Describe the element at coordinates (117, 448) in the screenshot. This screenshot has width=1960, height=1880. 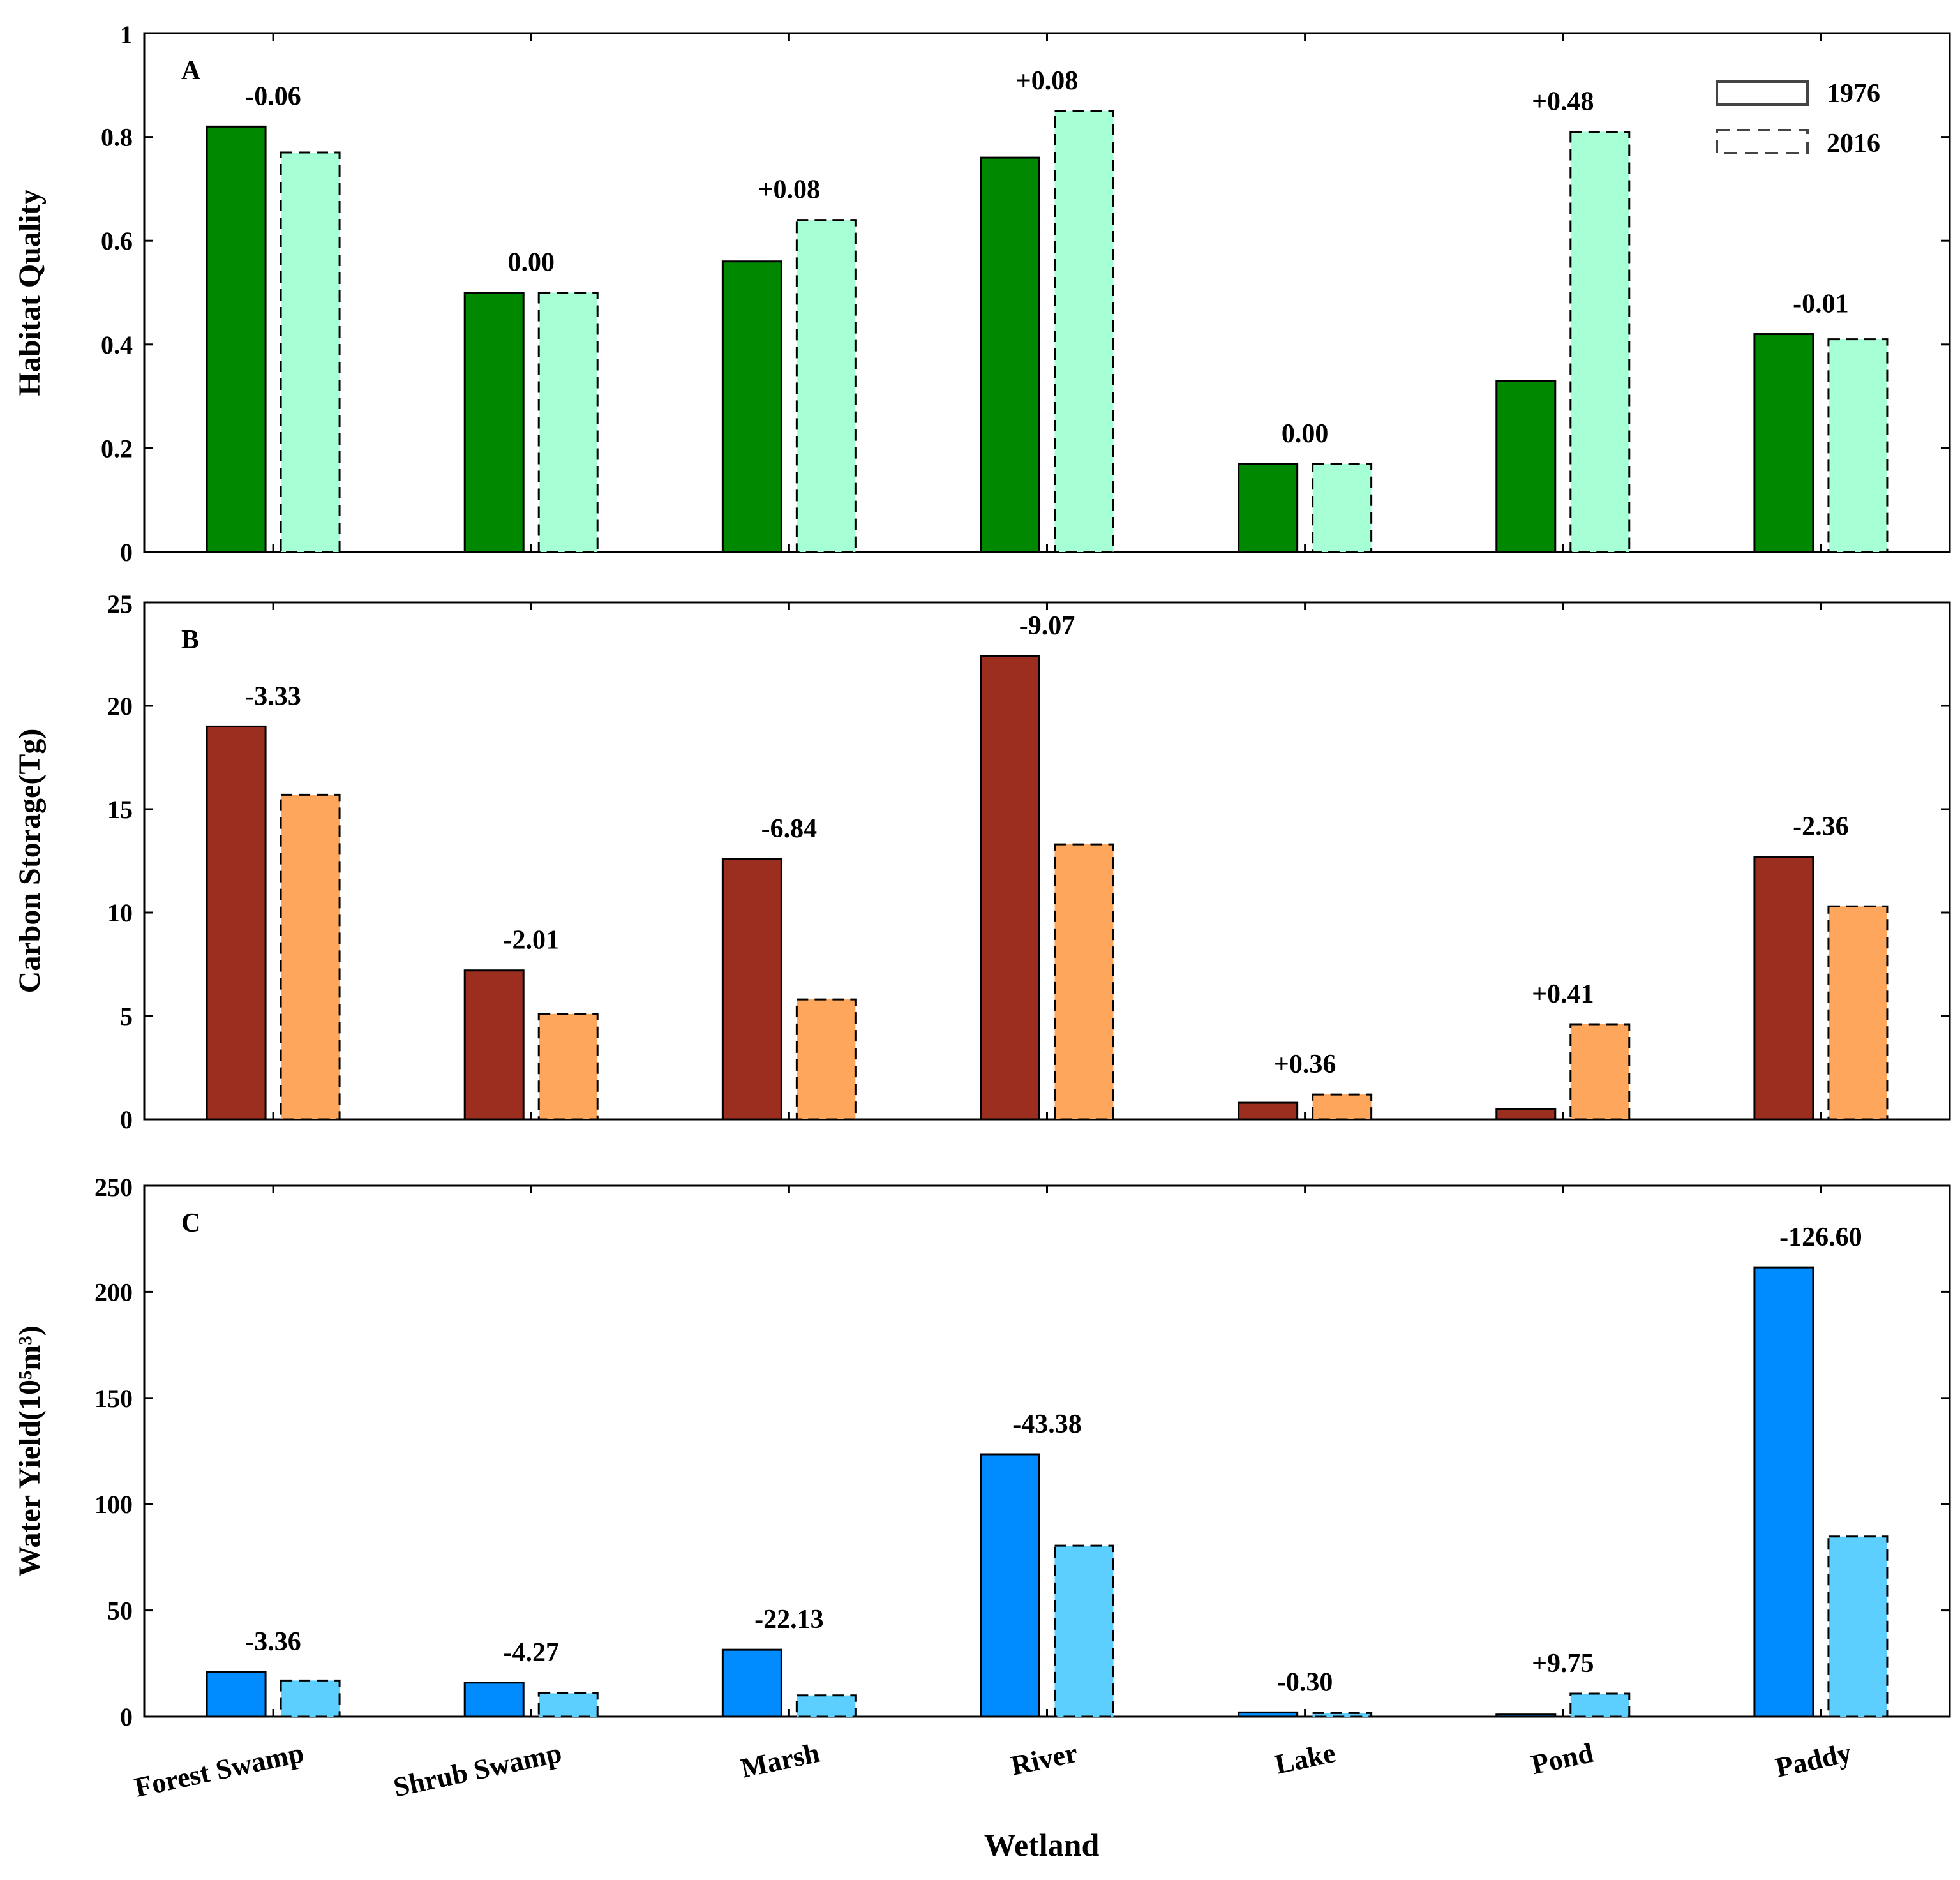
I see `y-tick-label: 0.2` at that location.